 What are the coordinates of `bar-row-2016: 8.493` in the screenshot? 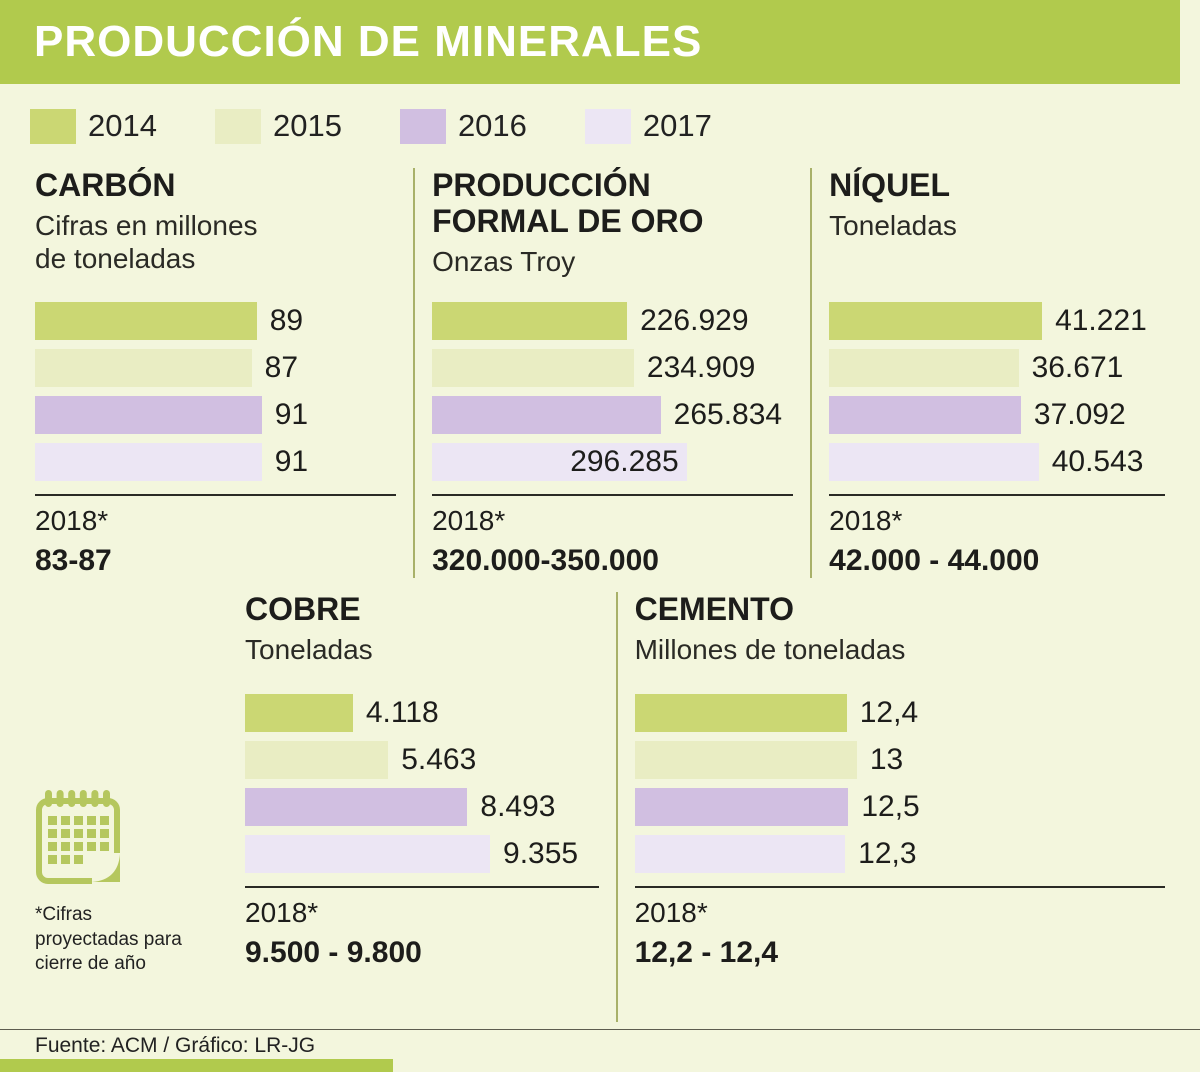 It's located at (422, 807).